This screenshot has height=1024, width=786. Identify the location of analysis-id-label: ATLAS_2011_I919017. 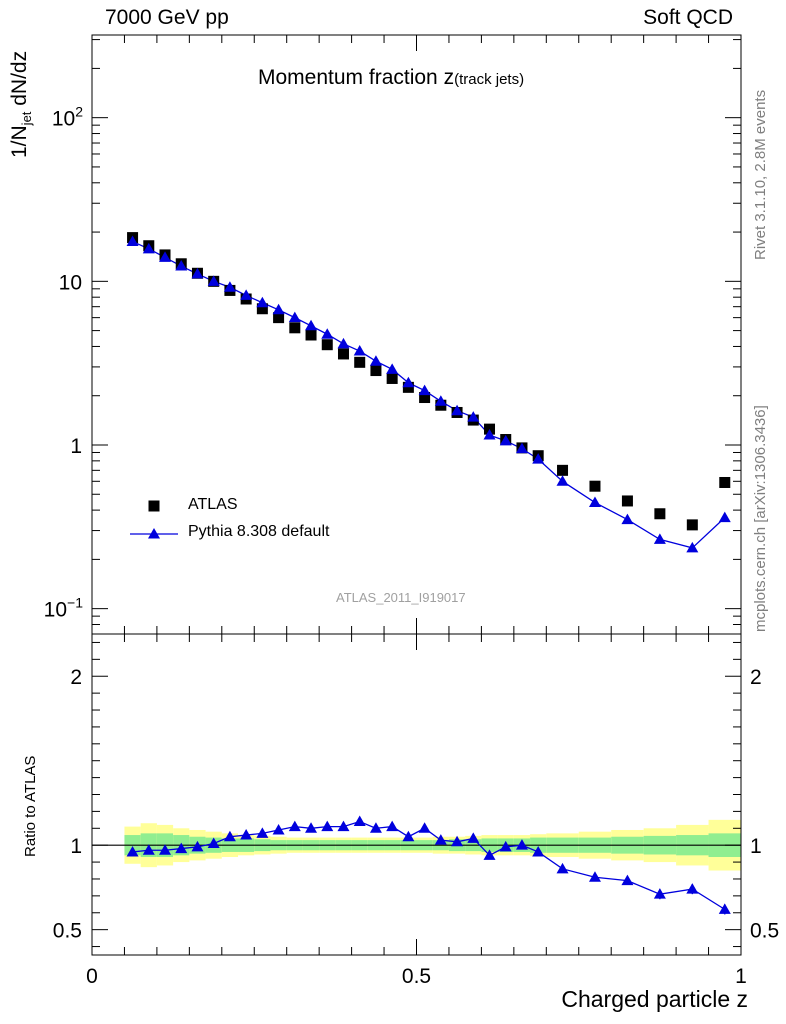
(401, 597).